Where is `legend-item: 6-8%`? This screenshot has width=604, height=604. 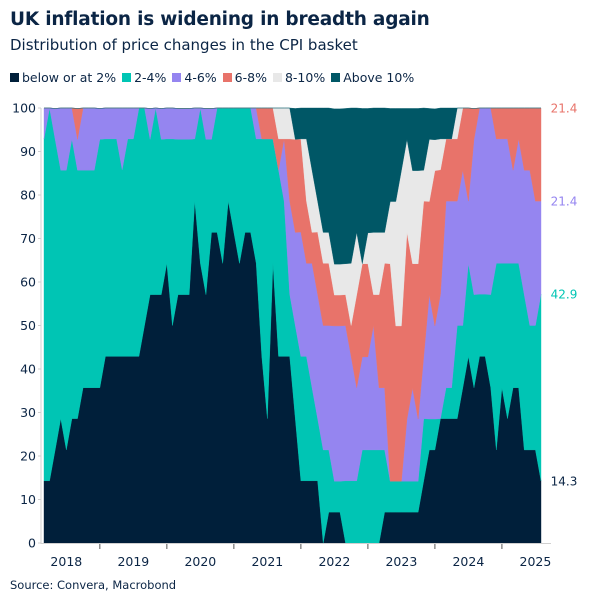 legend-item: 6-8% is located at coordinates (244, 77).